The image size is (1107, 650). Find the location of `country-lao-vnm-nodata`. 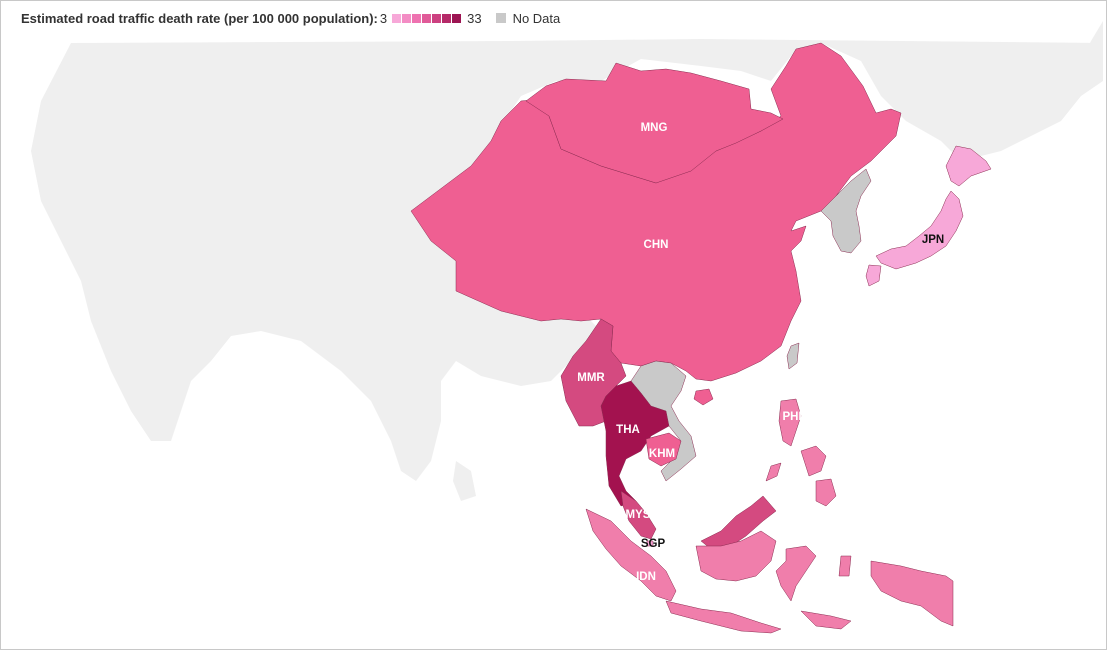

country-lao-vnm-nodata is located at coordinates (663, 421).